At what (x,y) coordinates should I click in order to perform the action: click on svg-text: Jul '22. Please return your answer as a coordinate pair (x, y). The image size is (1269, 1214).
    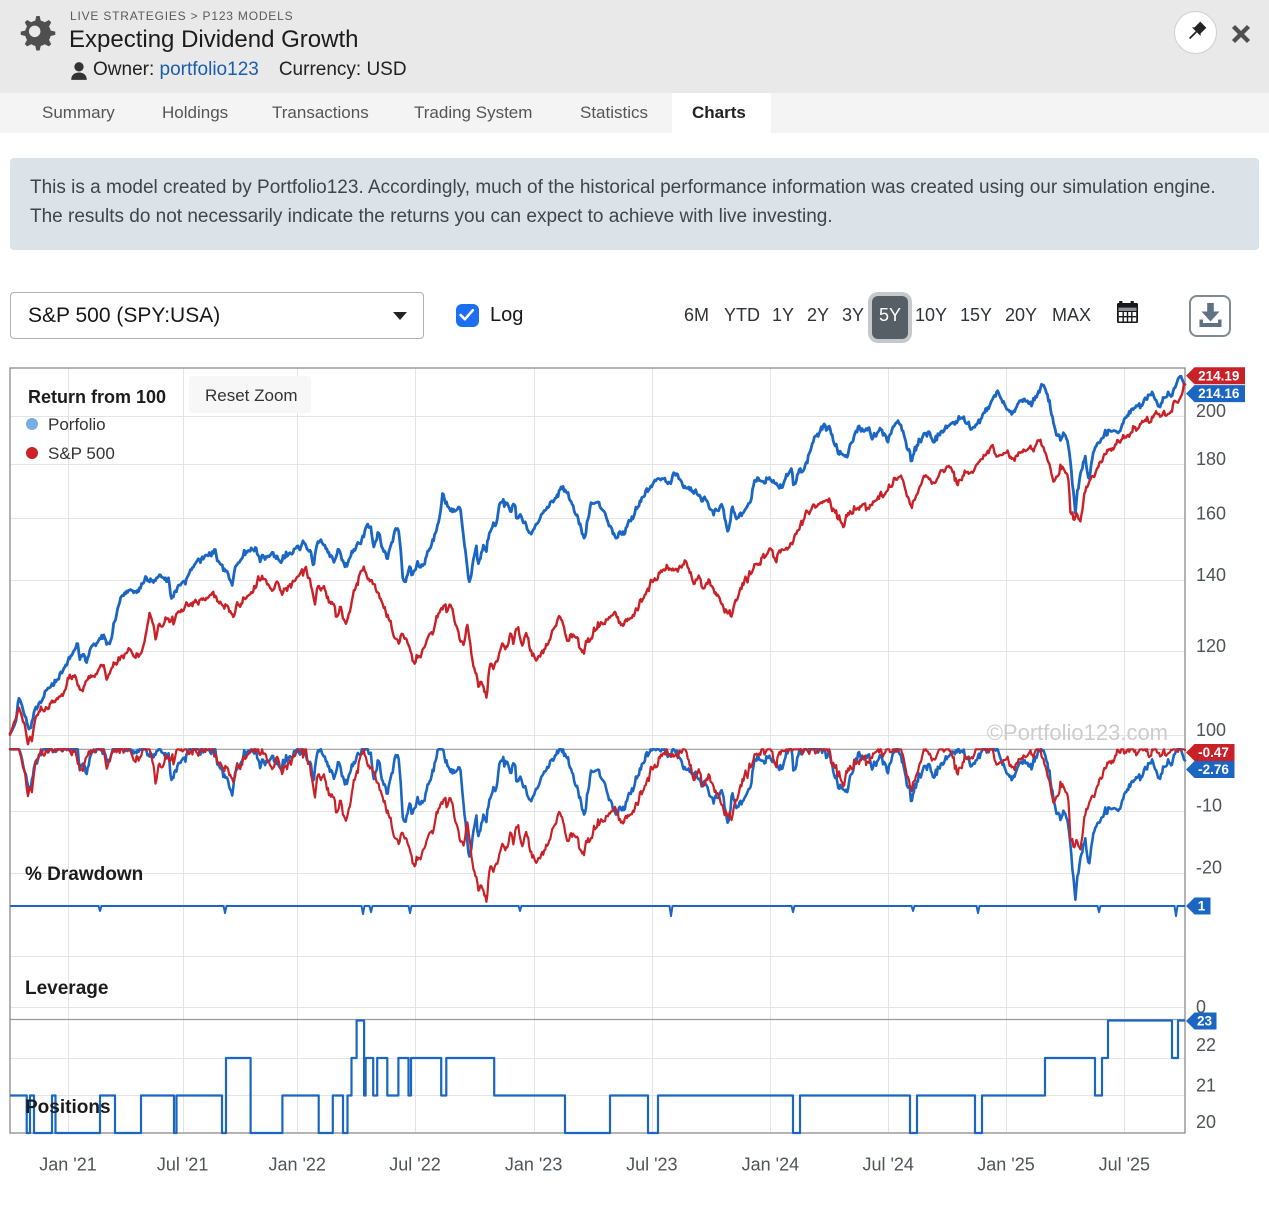
    Looking at the image, I should click on (414, 1165).